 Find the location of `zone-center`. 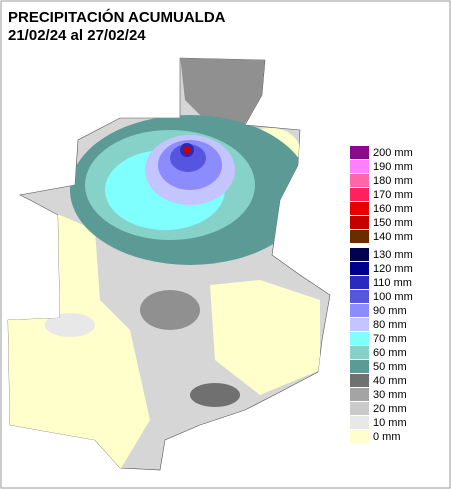

zone-center is located at coordinates (170, 310).